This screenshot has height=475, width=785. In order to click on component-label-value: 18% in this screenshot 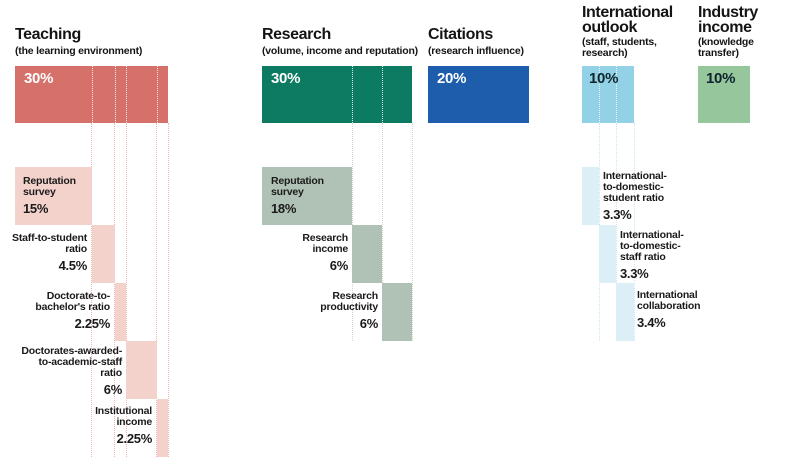, I will do `click(284, 208)`.